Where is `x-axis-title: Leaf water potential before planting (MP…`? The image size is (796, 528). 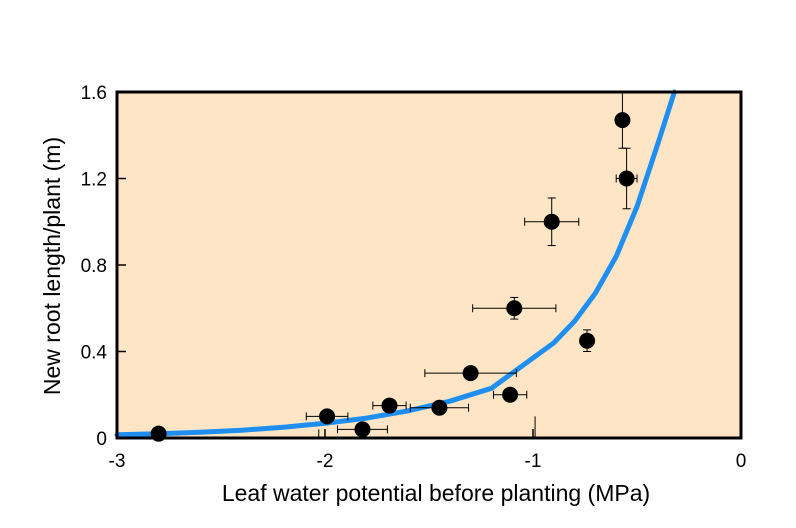 x-axis-title: Leaf water potential before planting (MP… is located at coordinates (436, 493).